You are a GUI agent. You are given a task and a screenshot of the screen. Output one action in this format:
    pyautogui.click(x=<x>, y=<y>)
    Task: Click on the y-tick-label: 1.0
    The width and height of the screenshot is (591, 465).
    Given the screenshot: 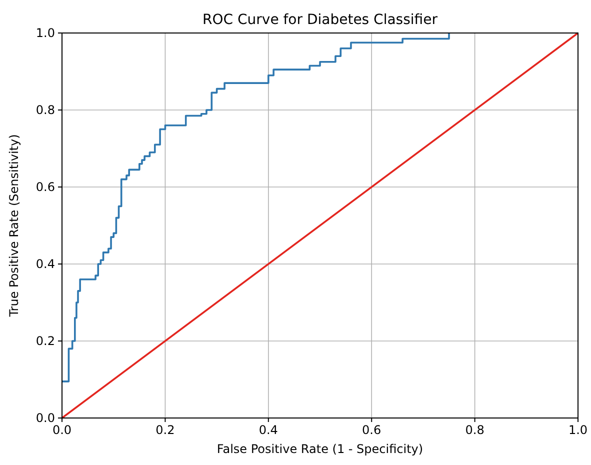 What is the action you would take?
    pyautogui.click(x=45, y=33)
    